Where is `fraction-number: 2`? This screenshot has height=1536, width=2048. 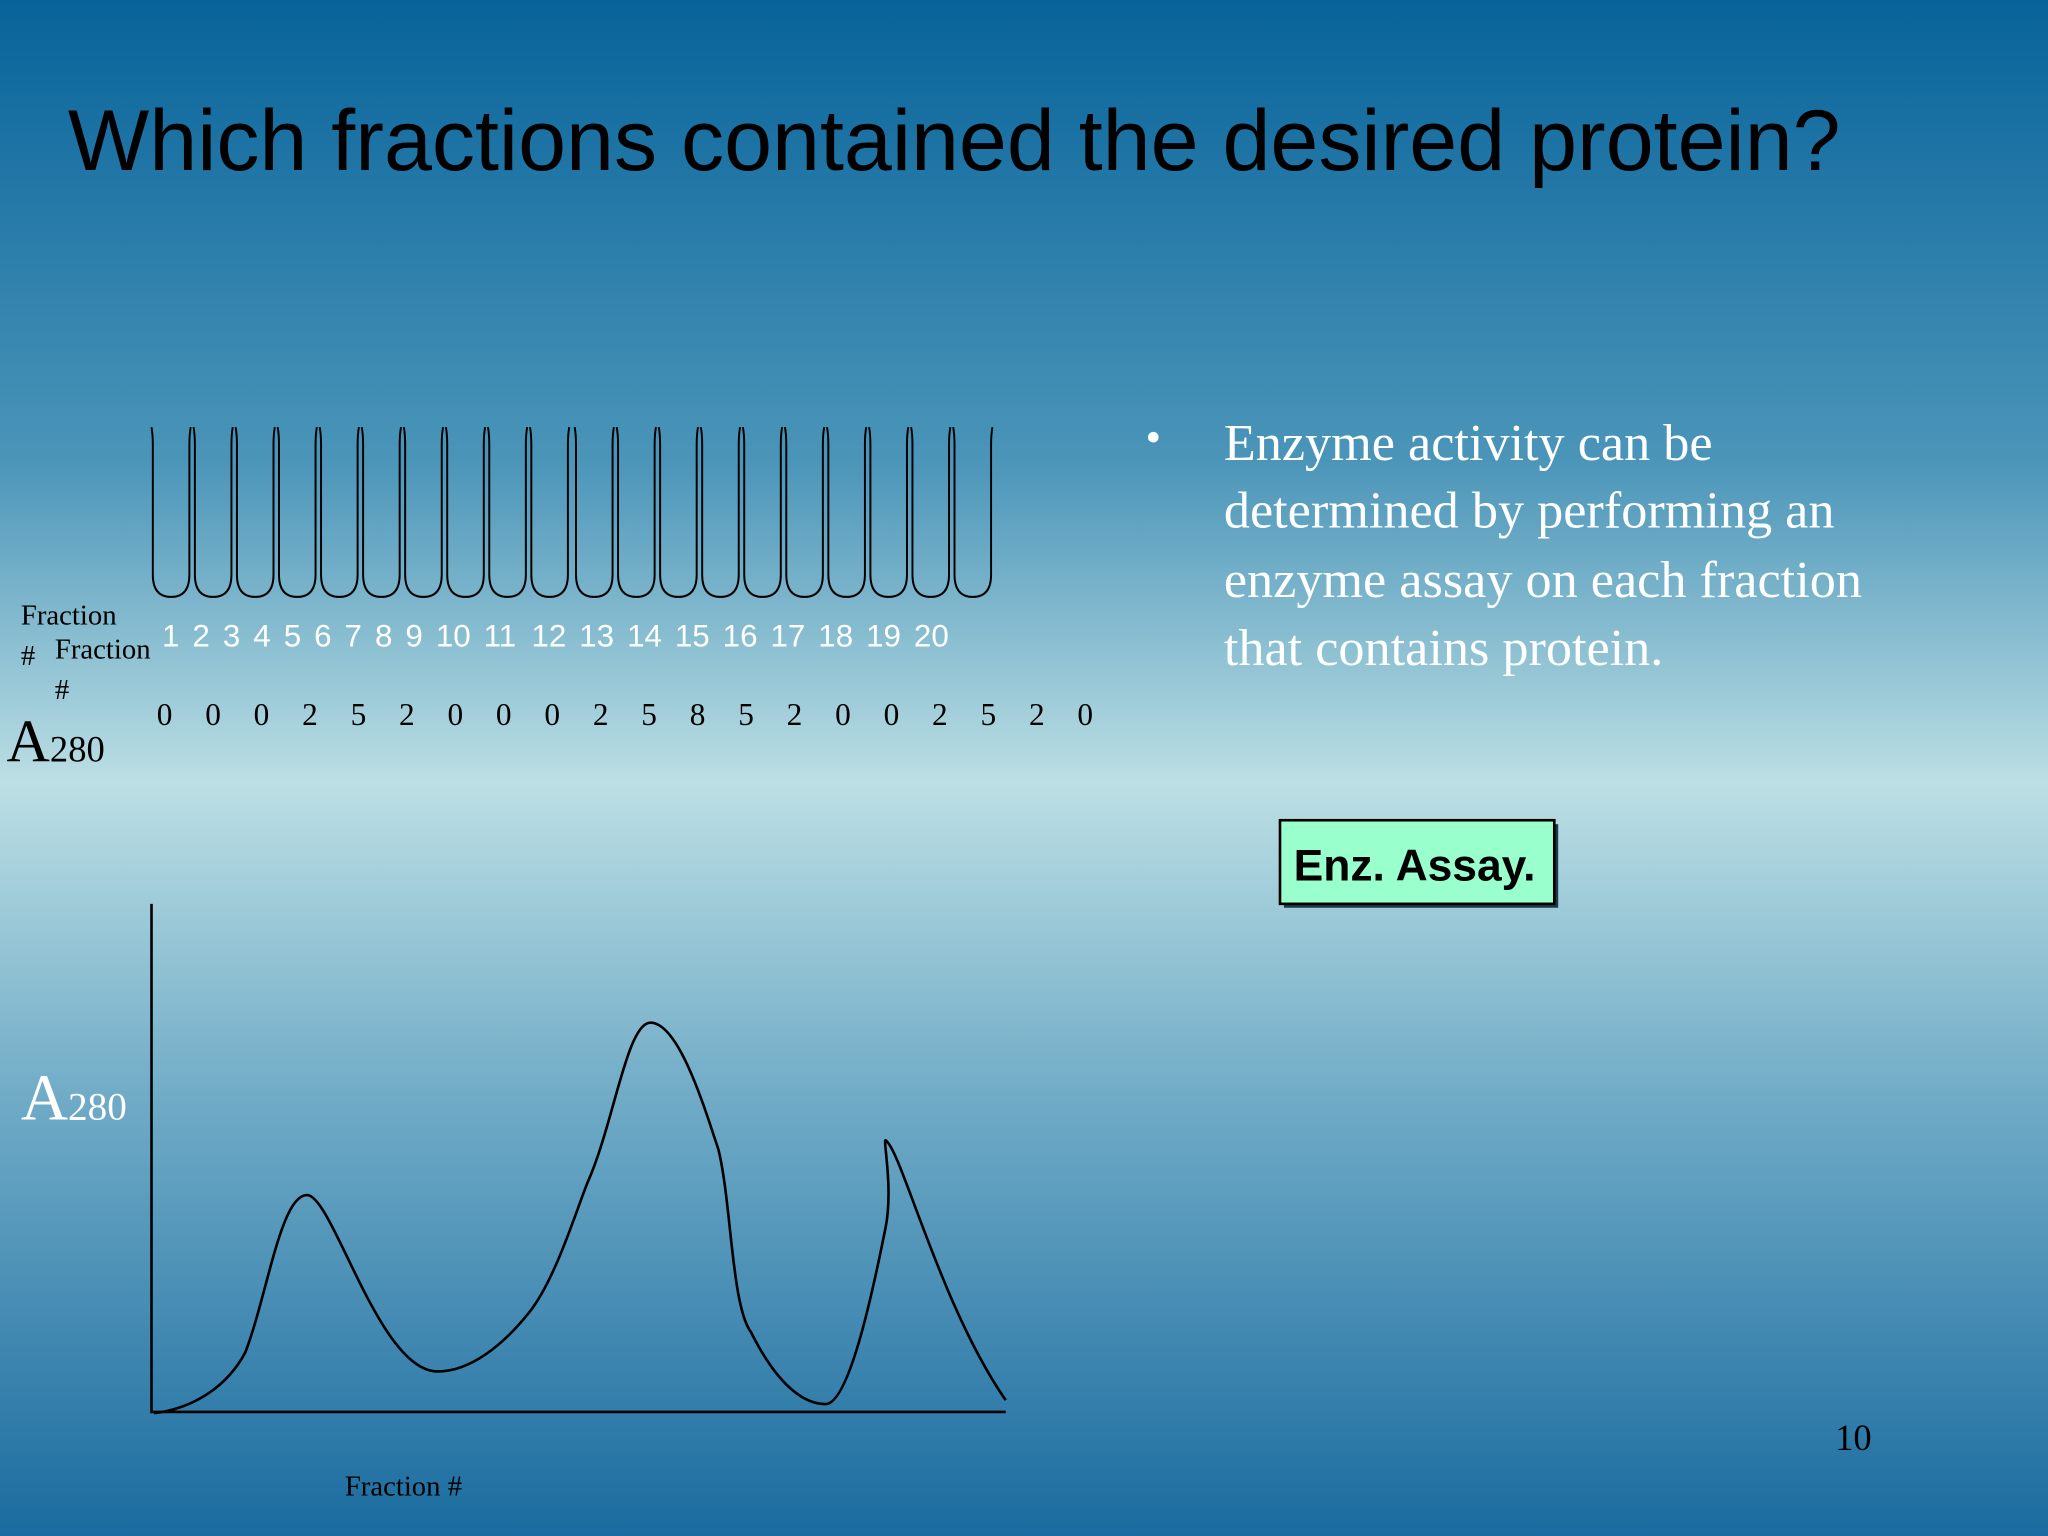 fraction-number: 2 is located at coordinates (200, 636).